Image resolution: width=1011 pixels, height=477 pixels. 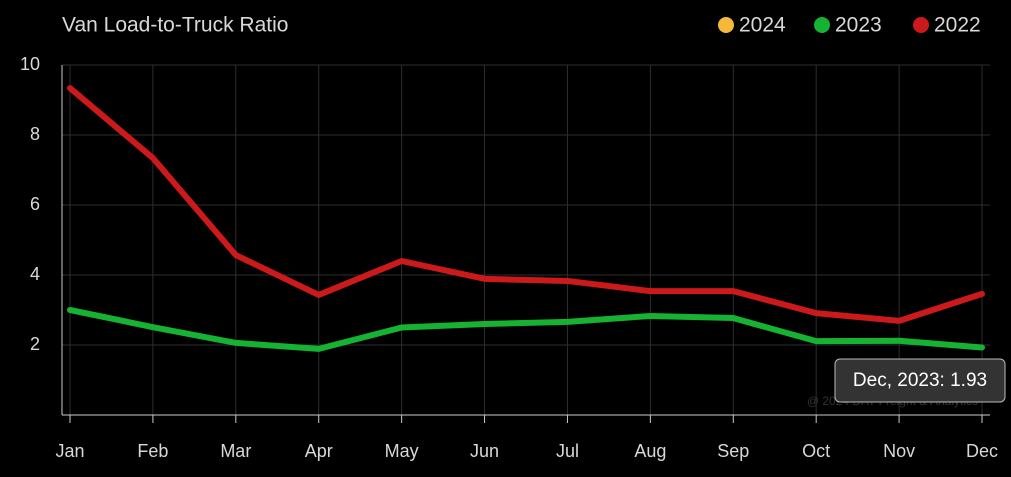 What do you see at coordinates (957, 25) in the screenshot?
I see `legend-label: 2022` at bounding box center [957, 25].